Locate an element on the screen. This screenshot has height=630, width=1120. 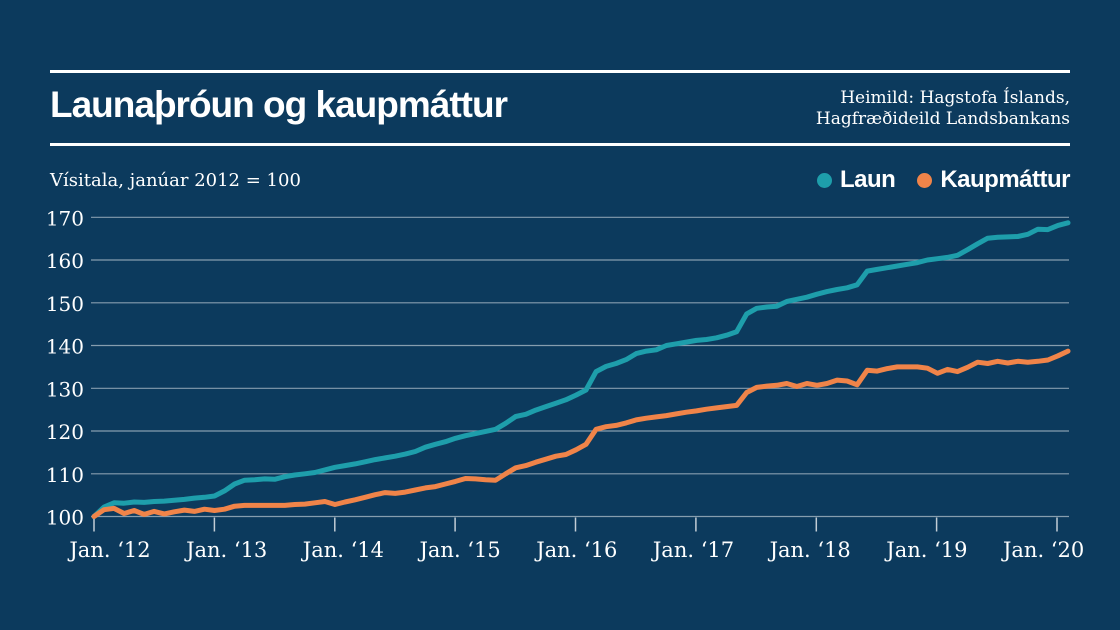
y-axis-label-100: 100 is located at coordinates (65, 518).